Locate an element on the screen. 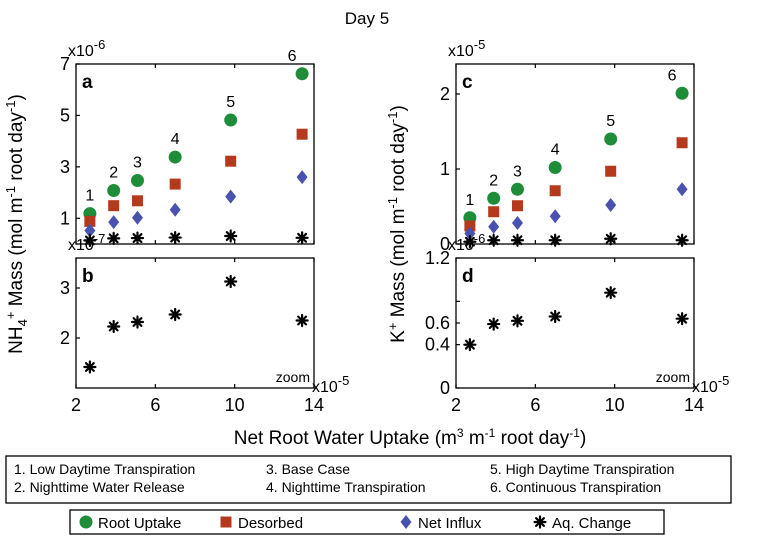 This screenshot has height=536, width=772. marker-legend: Root Uptake Desorbed Net Influx Aq. Change is located at coordinates (367, 522).